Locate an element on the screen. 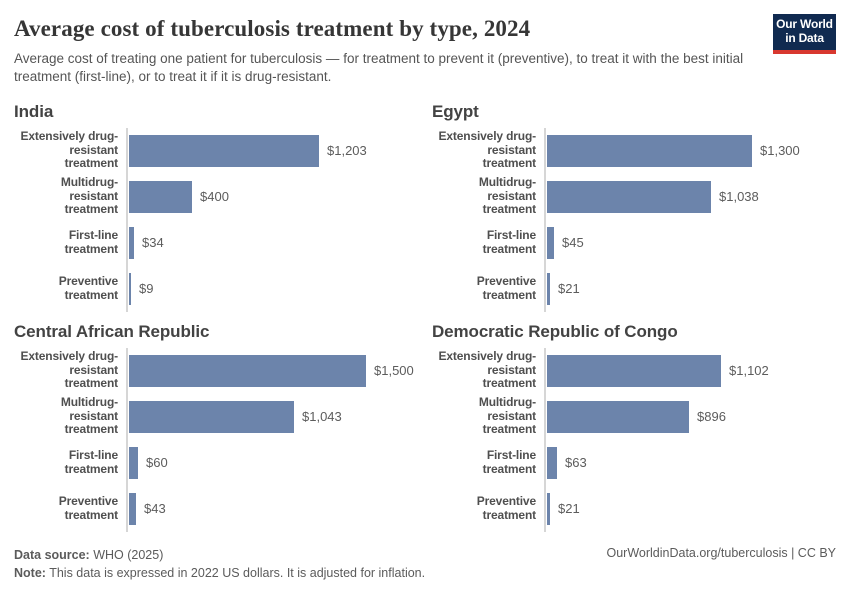  bar-area: $1,102 is located at coordinates (690, 370).